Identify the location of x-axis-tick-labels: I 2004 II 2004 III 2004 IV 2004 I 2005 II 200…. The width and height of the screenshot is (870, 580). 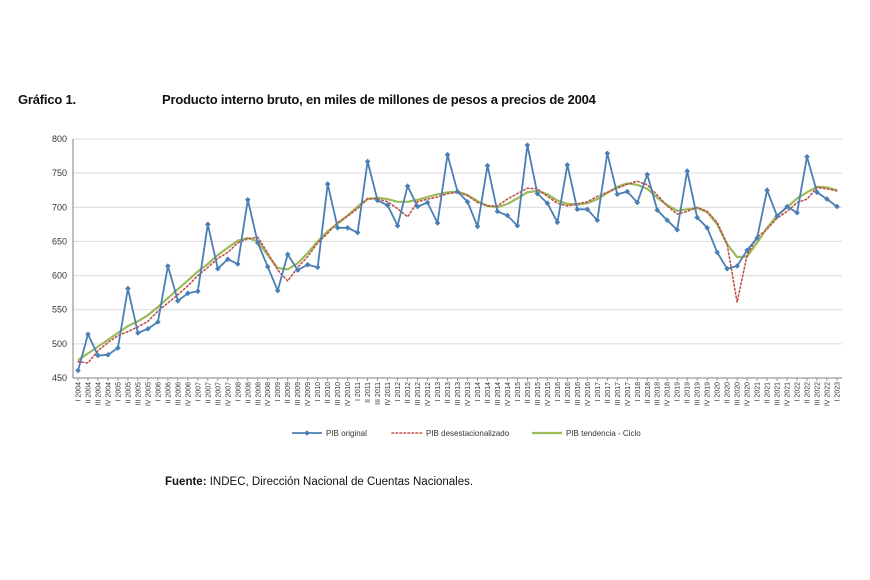
(458, 394).